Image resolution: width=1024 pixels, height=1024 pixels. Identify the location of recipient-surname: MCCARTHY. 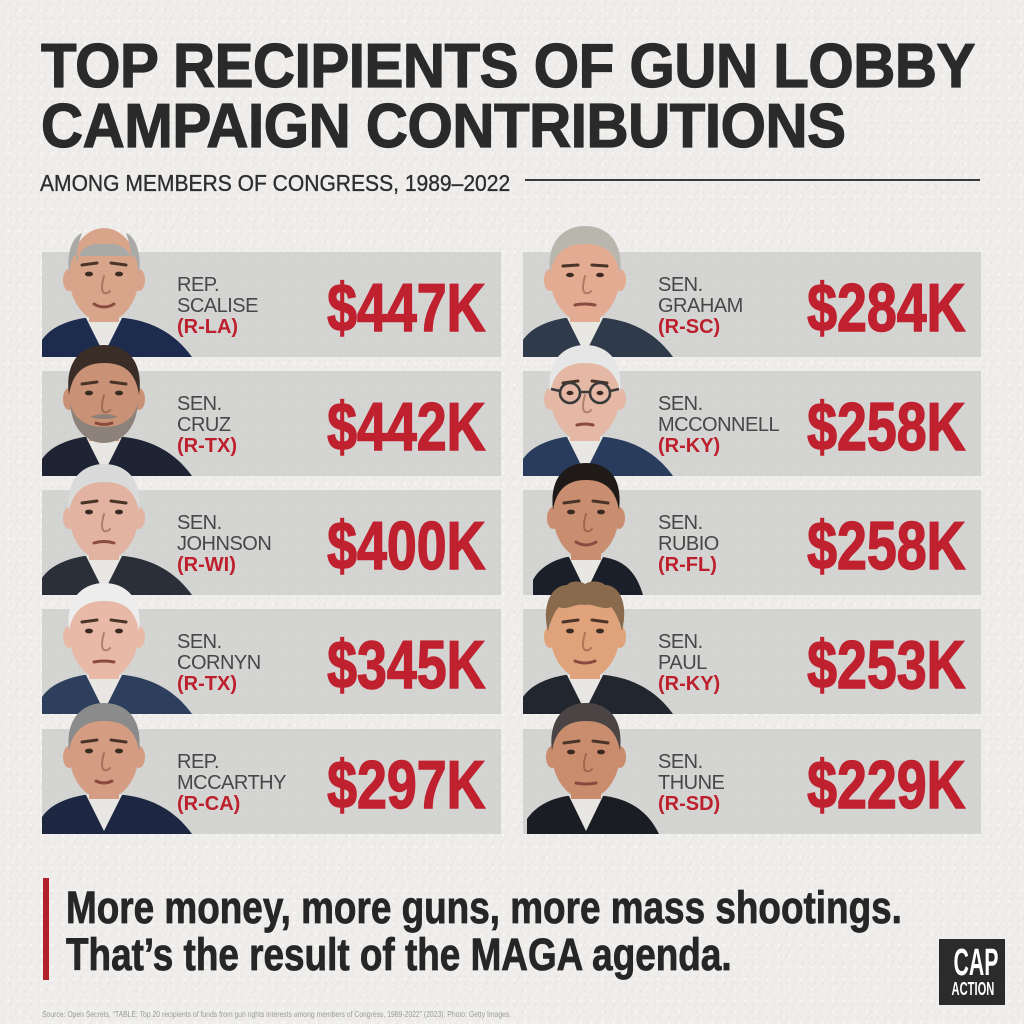
(231, 783).